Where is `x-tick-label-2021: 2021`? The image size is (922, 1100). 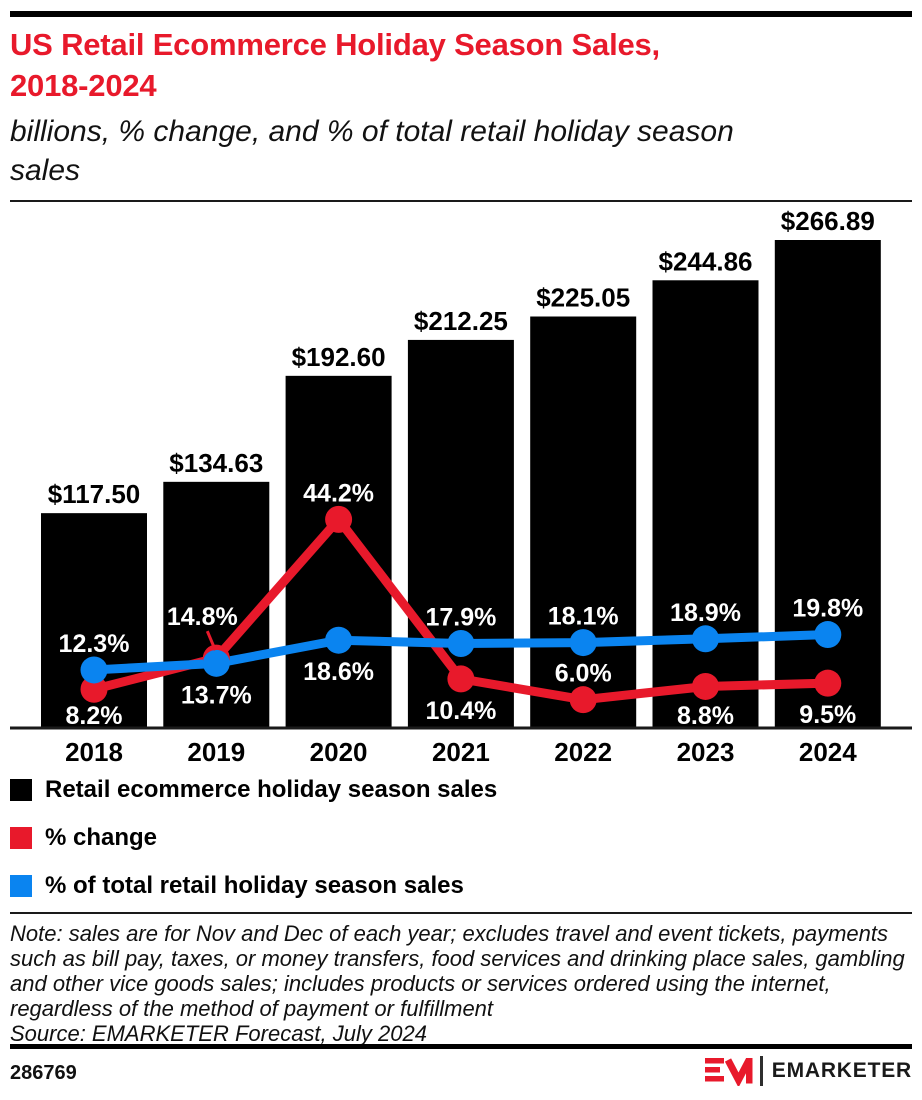 x-tick-label-2021: 2021 is located at coordinates (461, 752).